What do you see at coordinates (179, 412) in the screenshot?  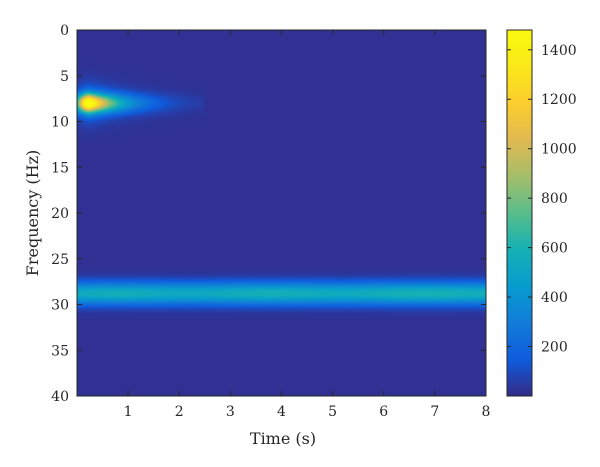 I see `x-tick-label: 2` at bounding box center [179, 412].